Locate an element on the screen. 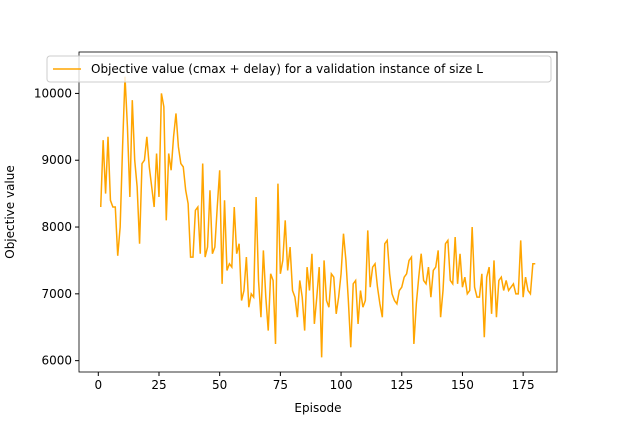 This screenshot has width=620, height=422. y-tick-label: 6000 is located at coordinates (56, 361).